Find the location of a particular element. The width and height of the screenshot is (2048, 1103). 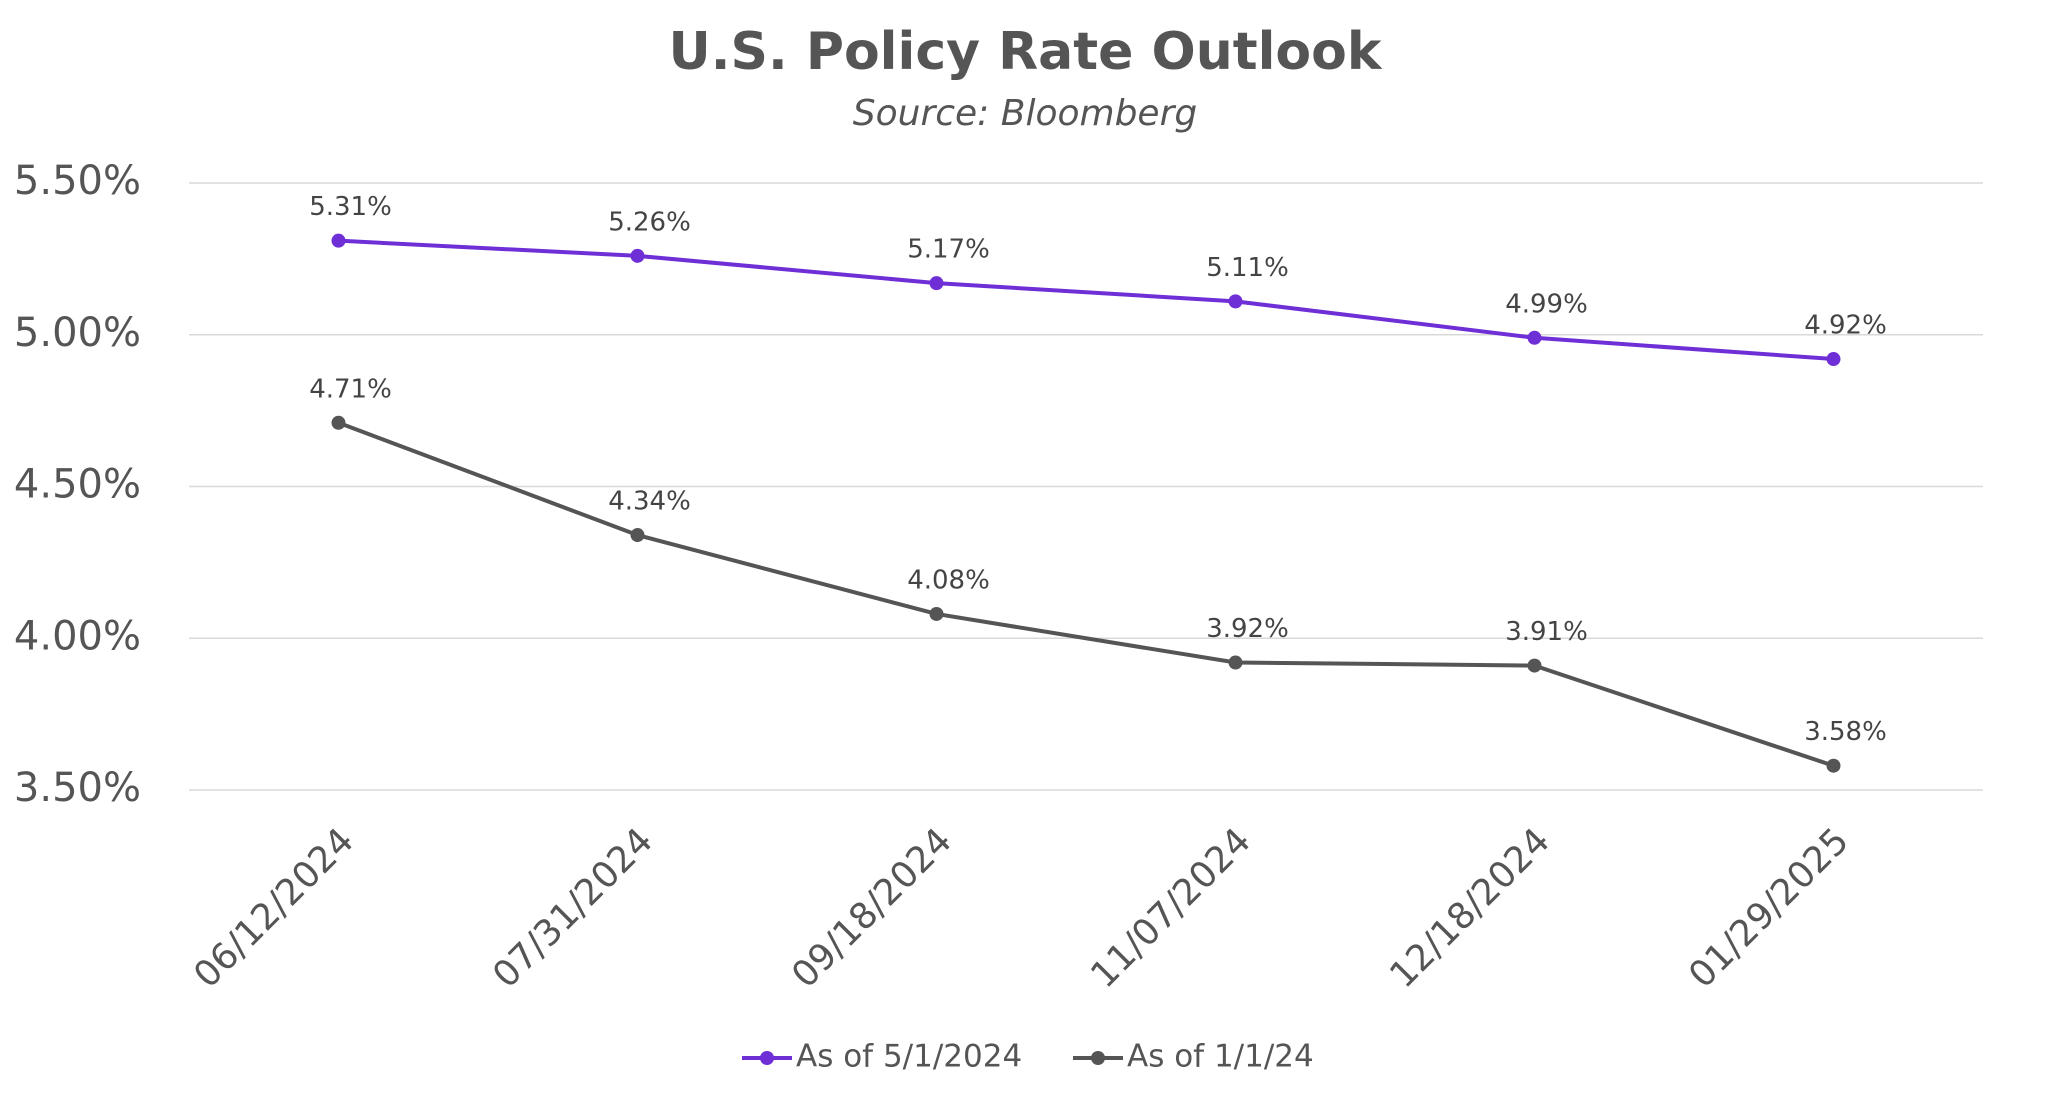

data-label: 4.71% is located at coordinates (350, 389).